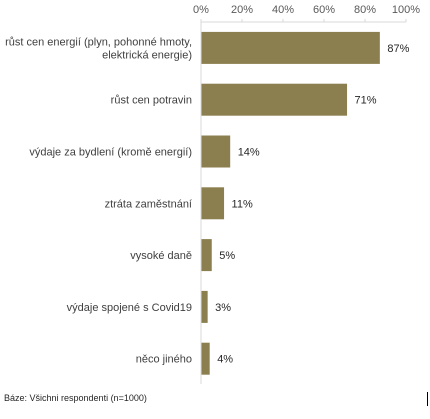 The image size is (430, 419). What do you see at coordinates (151, 101) in the screenshot?
I see `category-label: růst cen potravin` at bounding box center [151, 101].